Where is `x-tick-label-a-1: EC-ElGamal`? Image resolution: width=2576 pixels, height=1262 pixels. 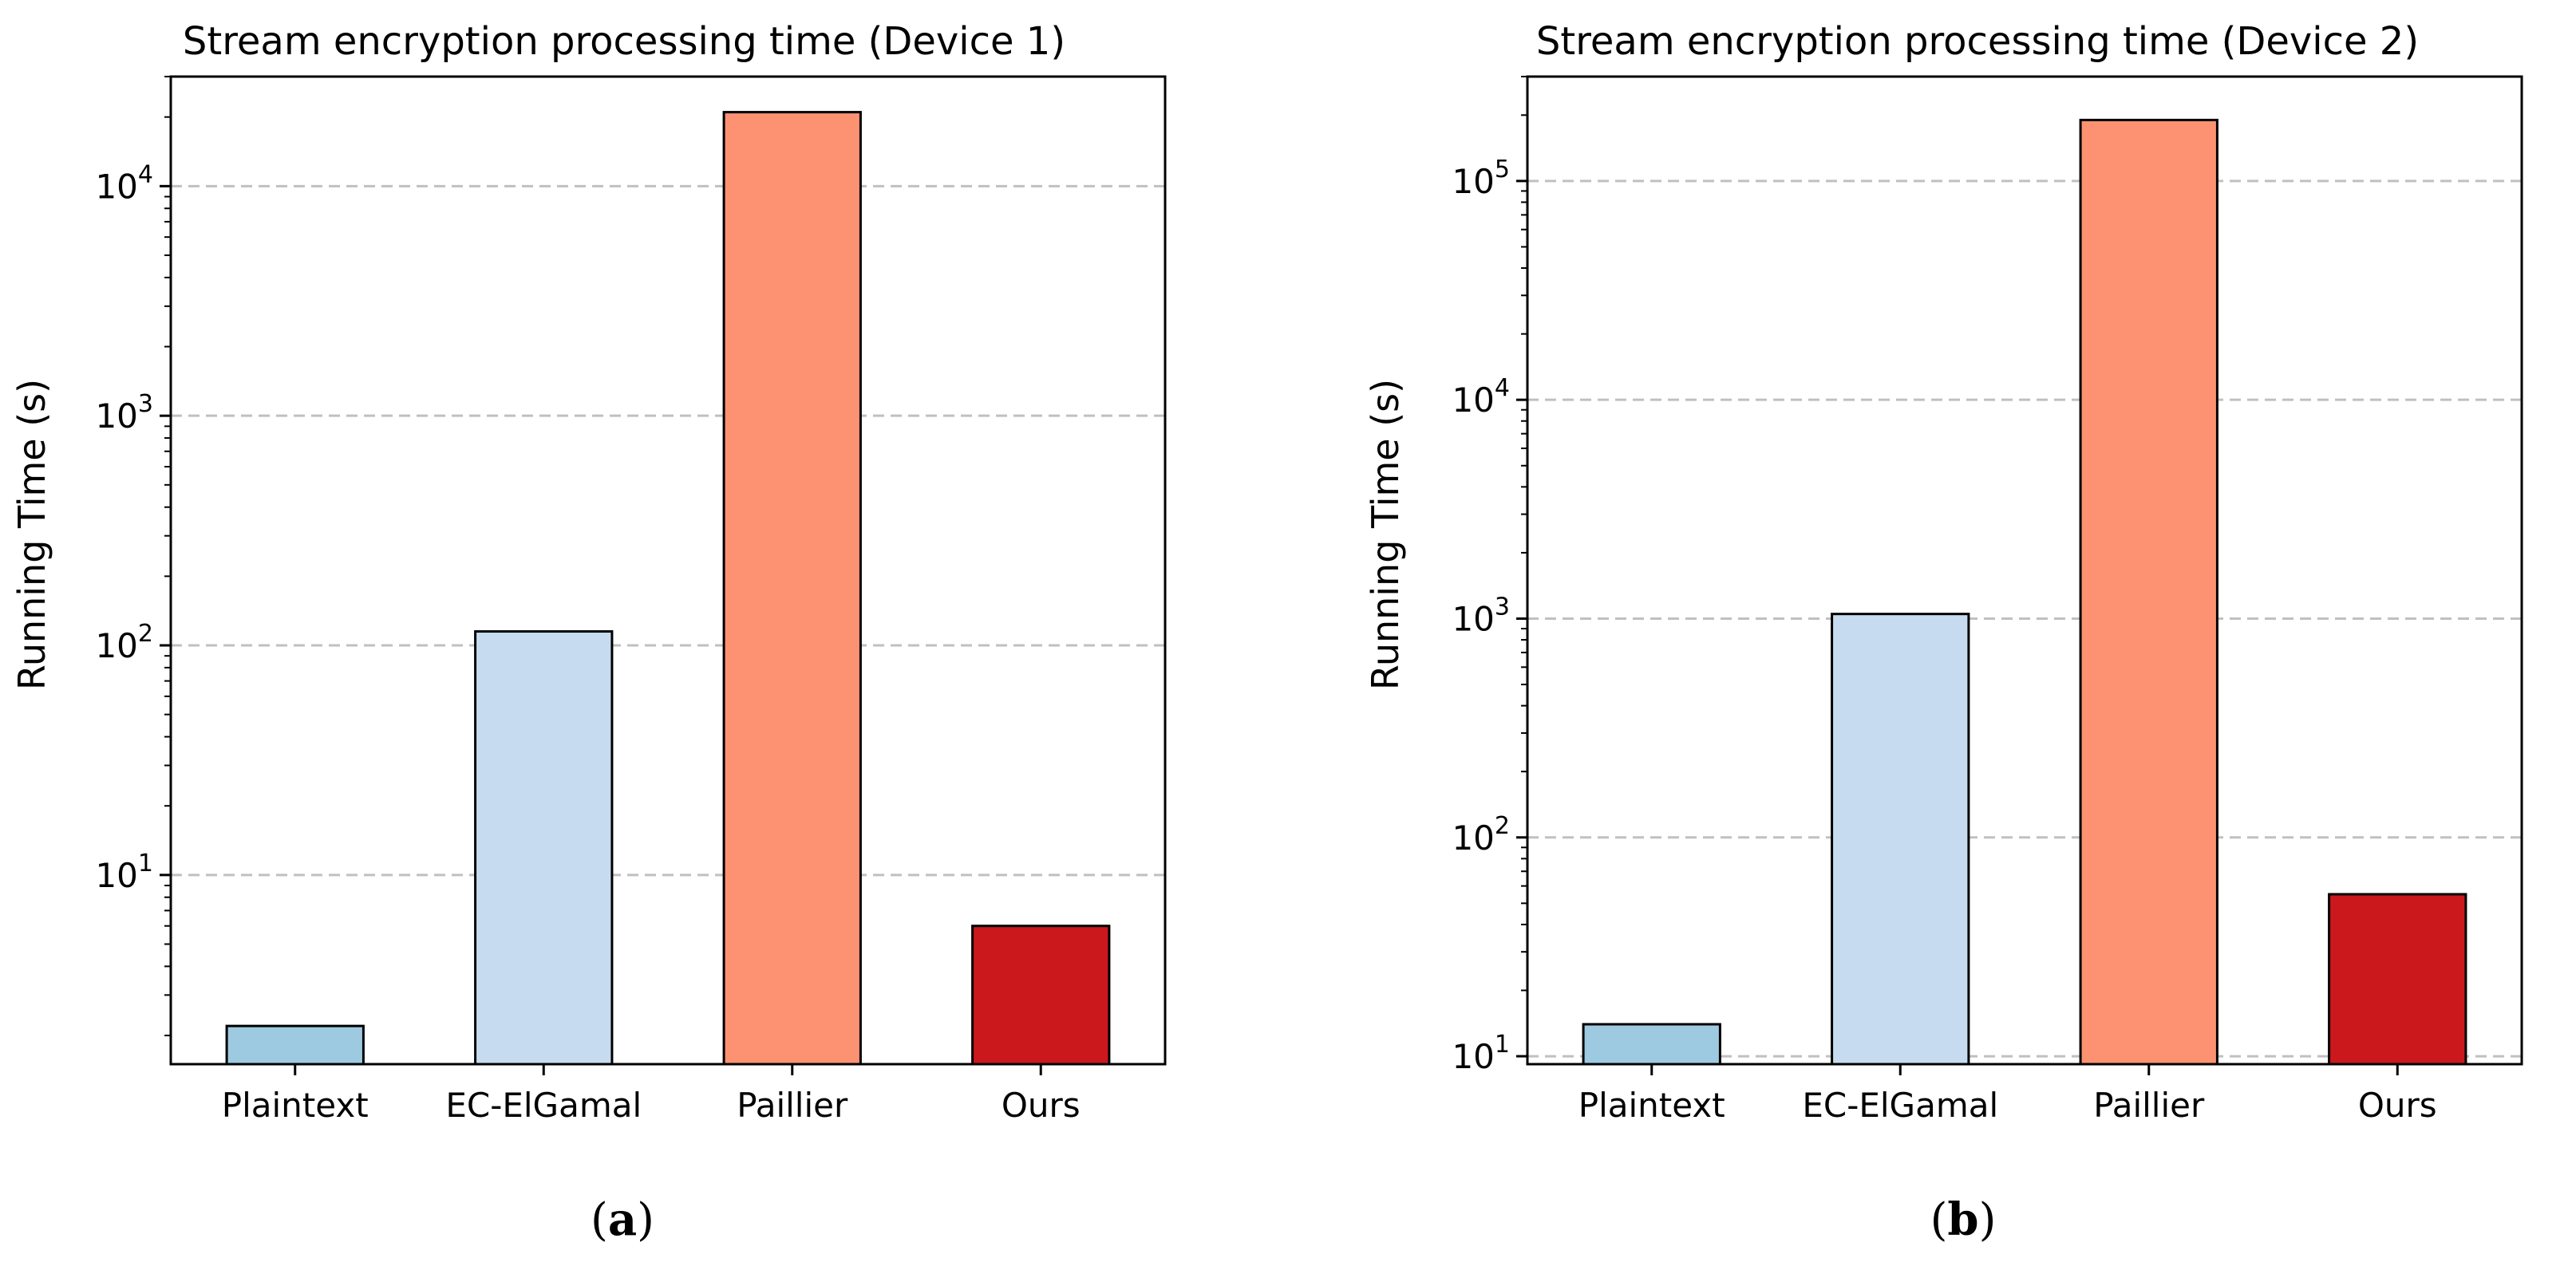 x-tick-label-a-1: EC-ElGamal is located at coordinates (543, 1105).